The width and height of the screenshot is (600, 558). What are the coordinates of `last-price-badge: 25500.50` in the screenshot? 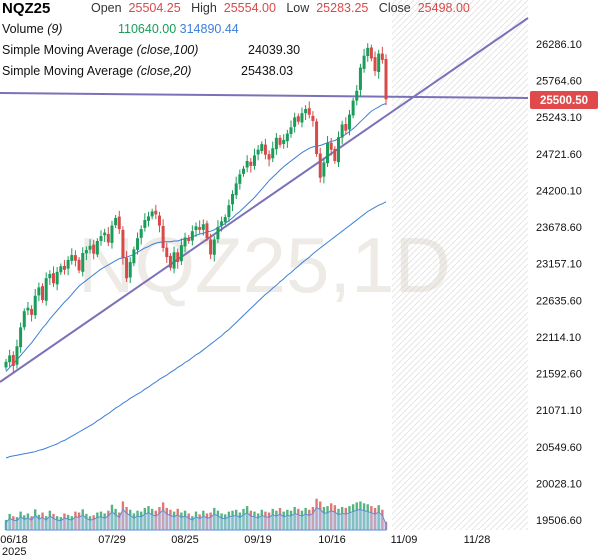 It's located at (564, 100).